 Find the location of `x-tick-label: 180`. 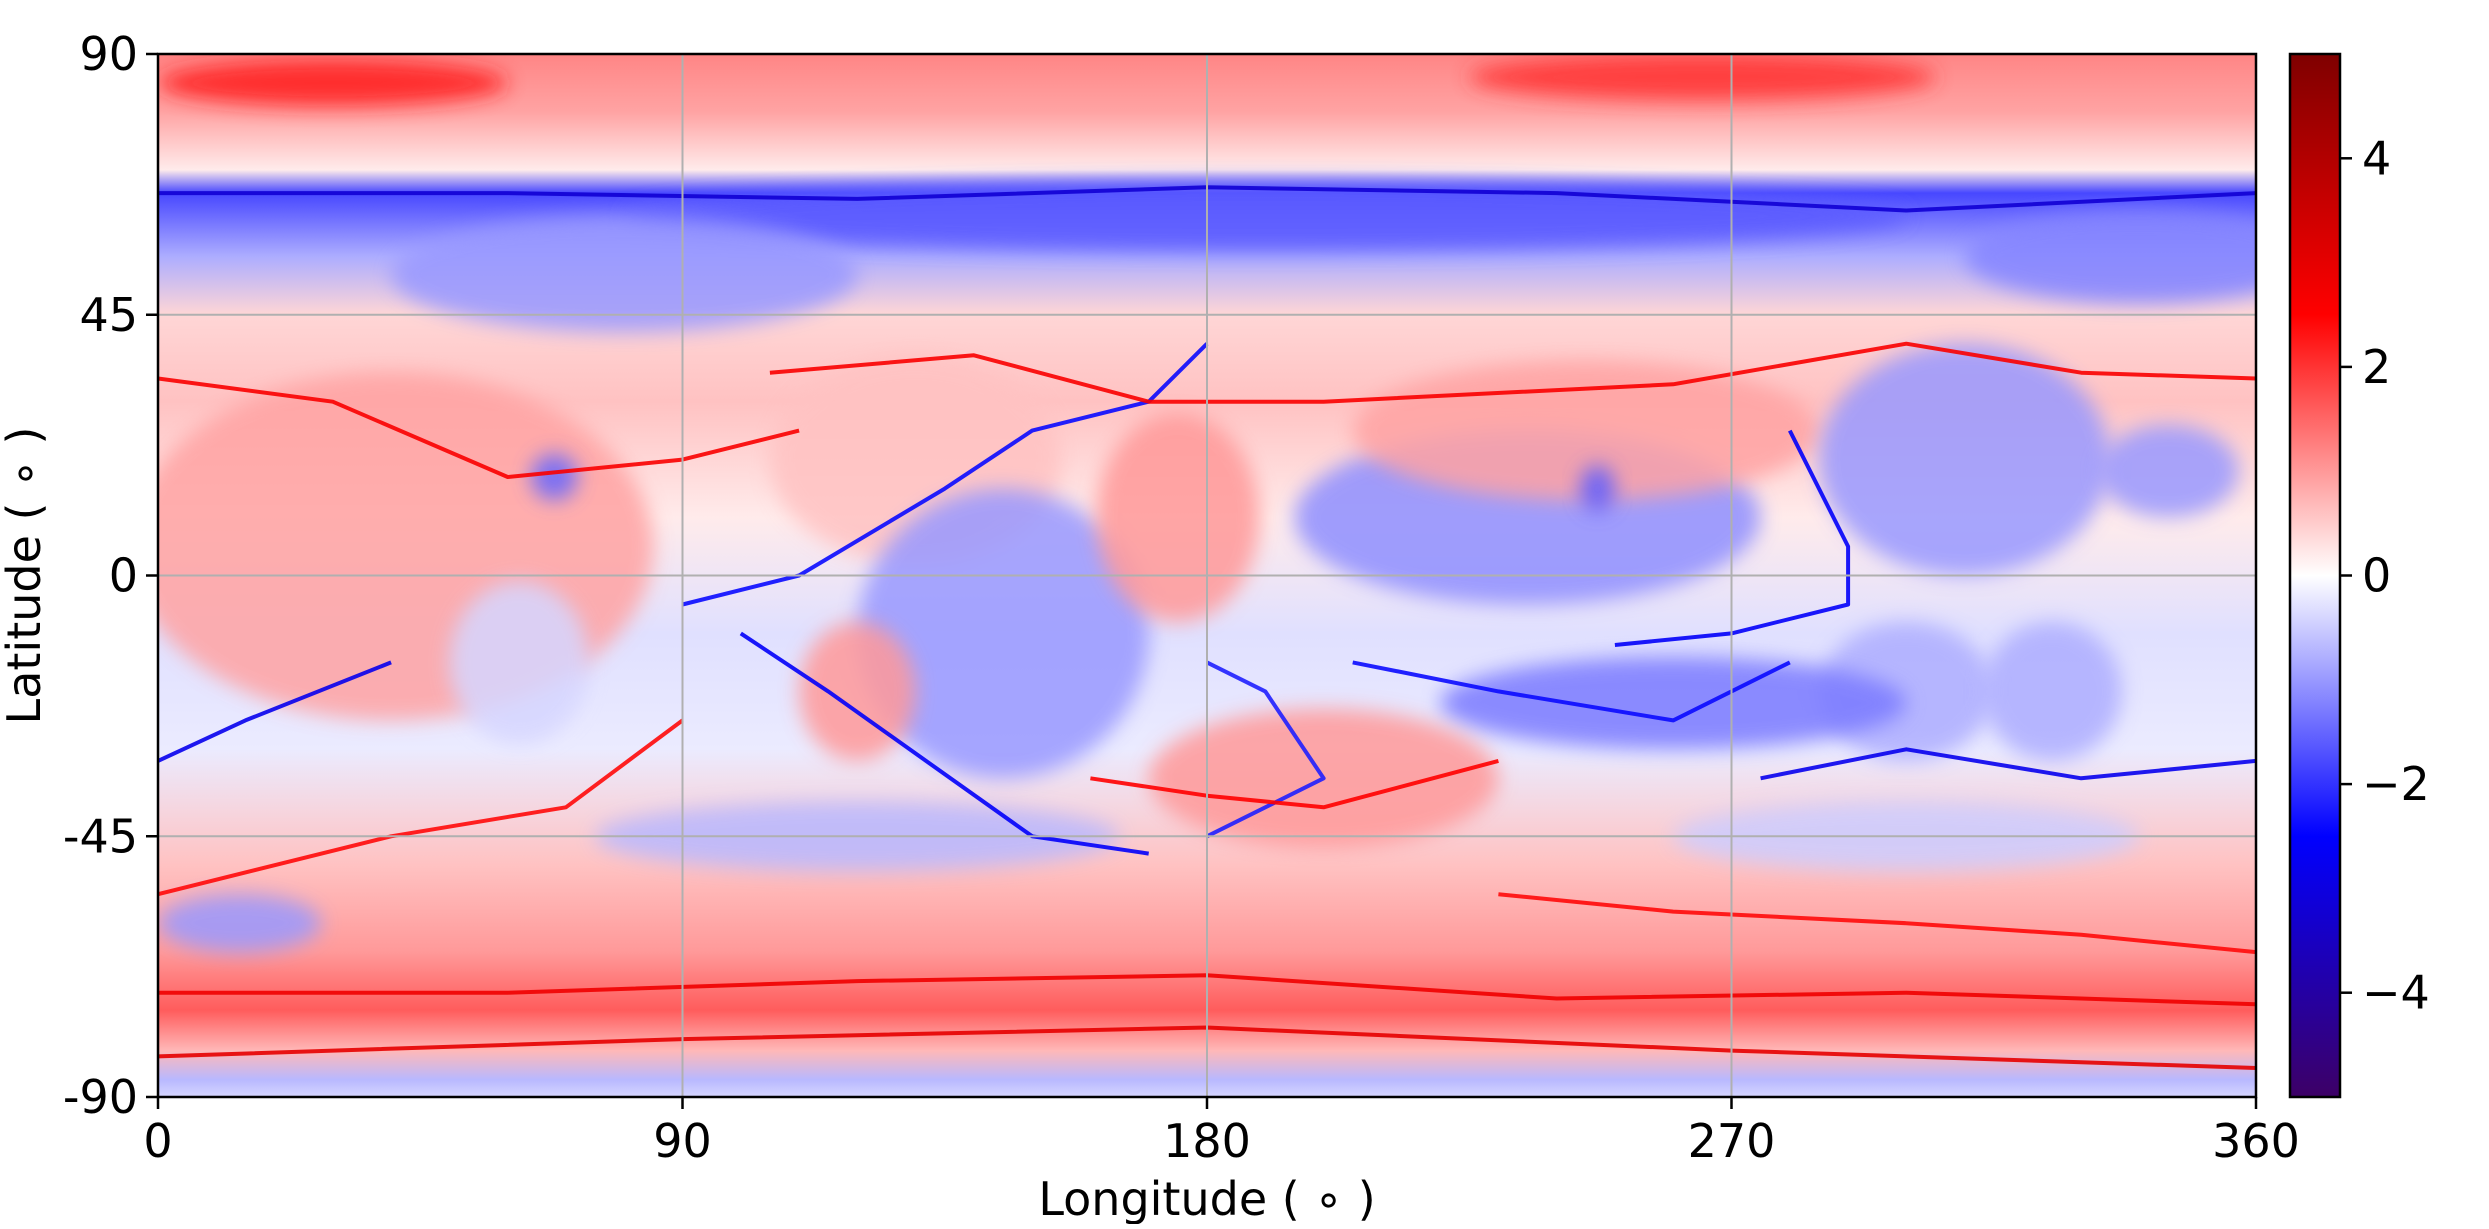

x-tick-label: 180 is located at coordinates (1207, 1141).